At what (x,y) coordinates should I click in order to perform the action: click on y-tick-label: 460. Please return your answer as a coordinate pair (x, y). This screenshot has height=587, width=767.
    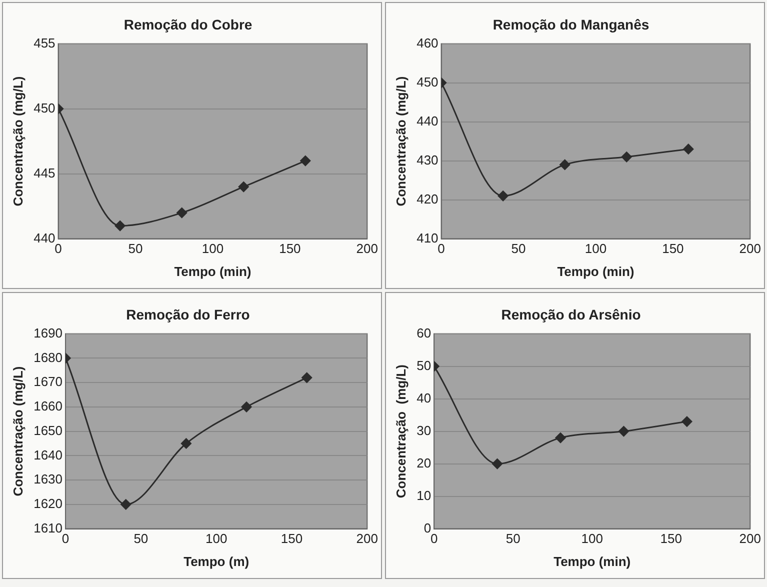
    Looking at the image, I should click on (427, 42).